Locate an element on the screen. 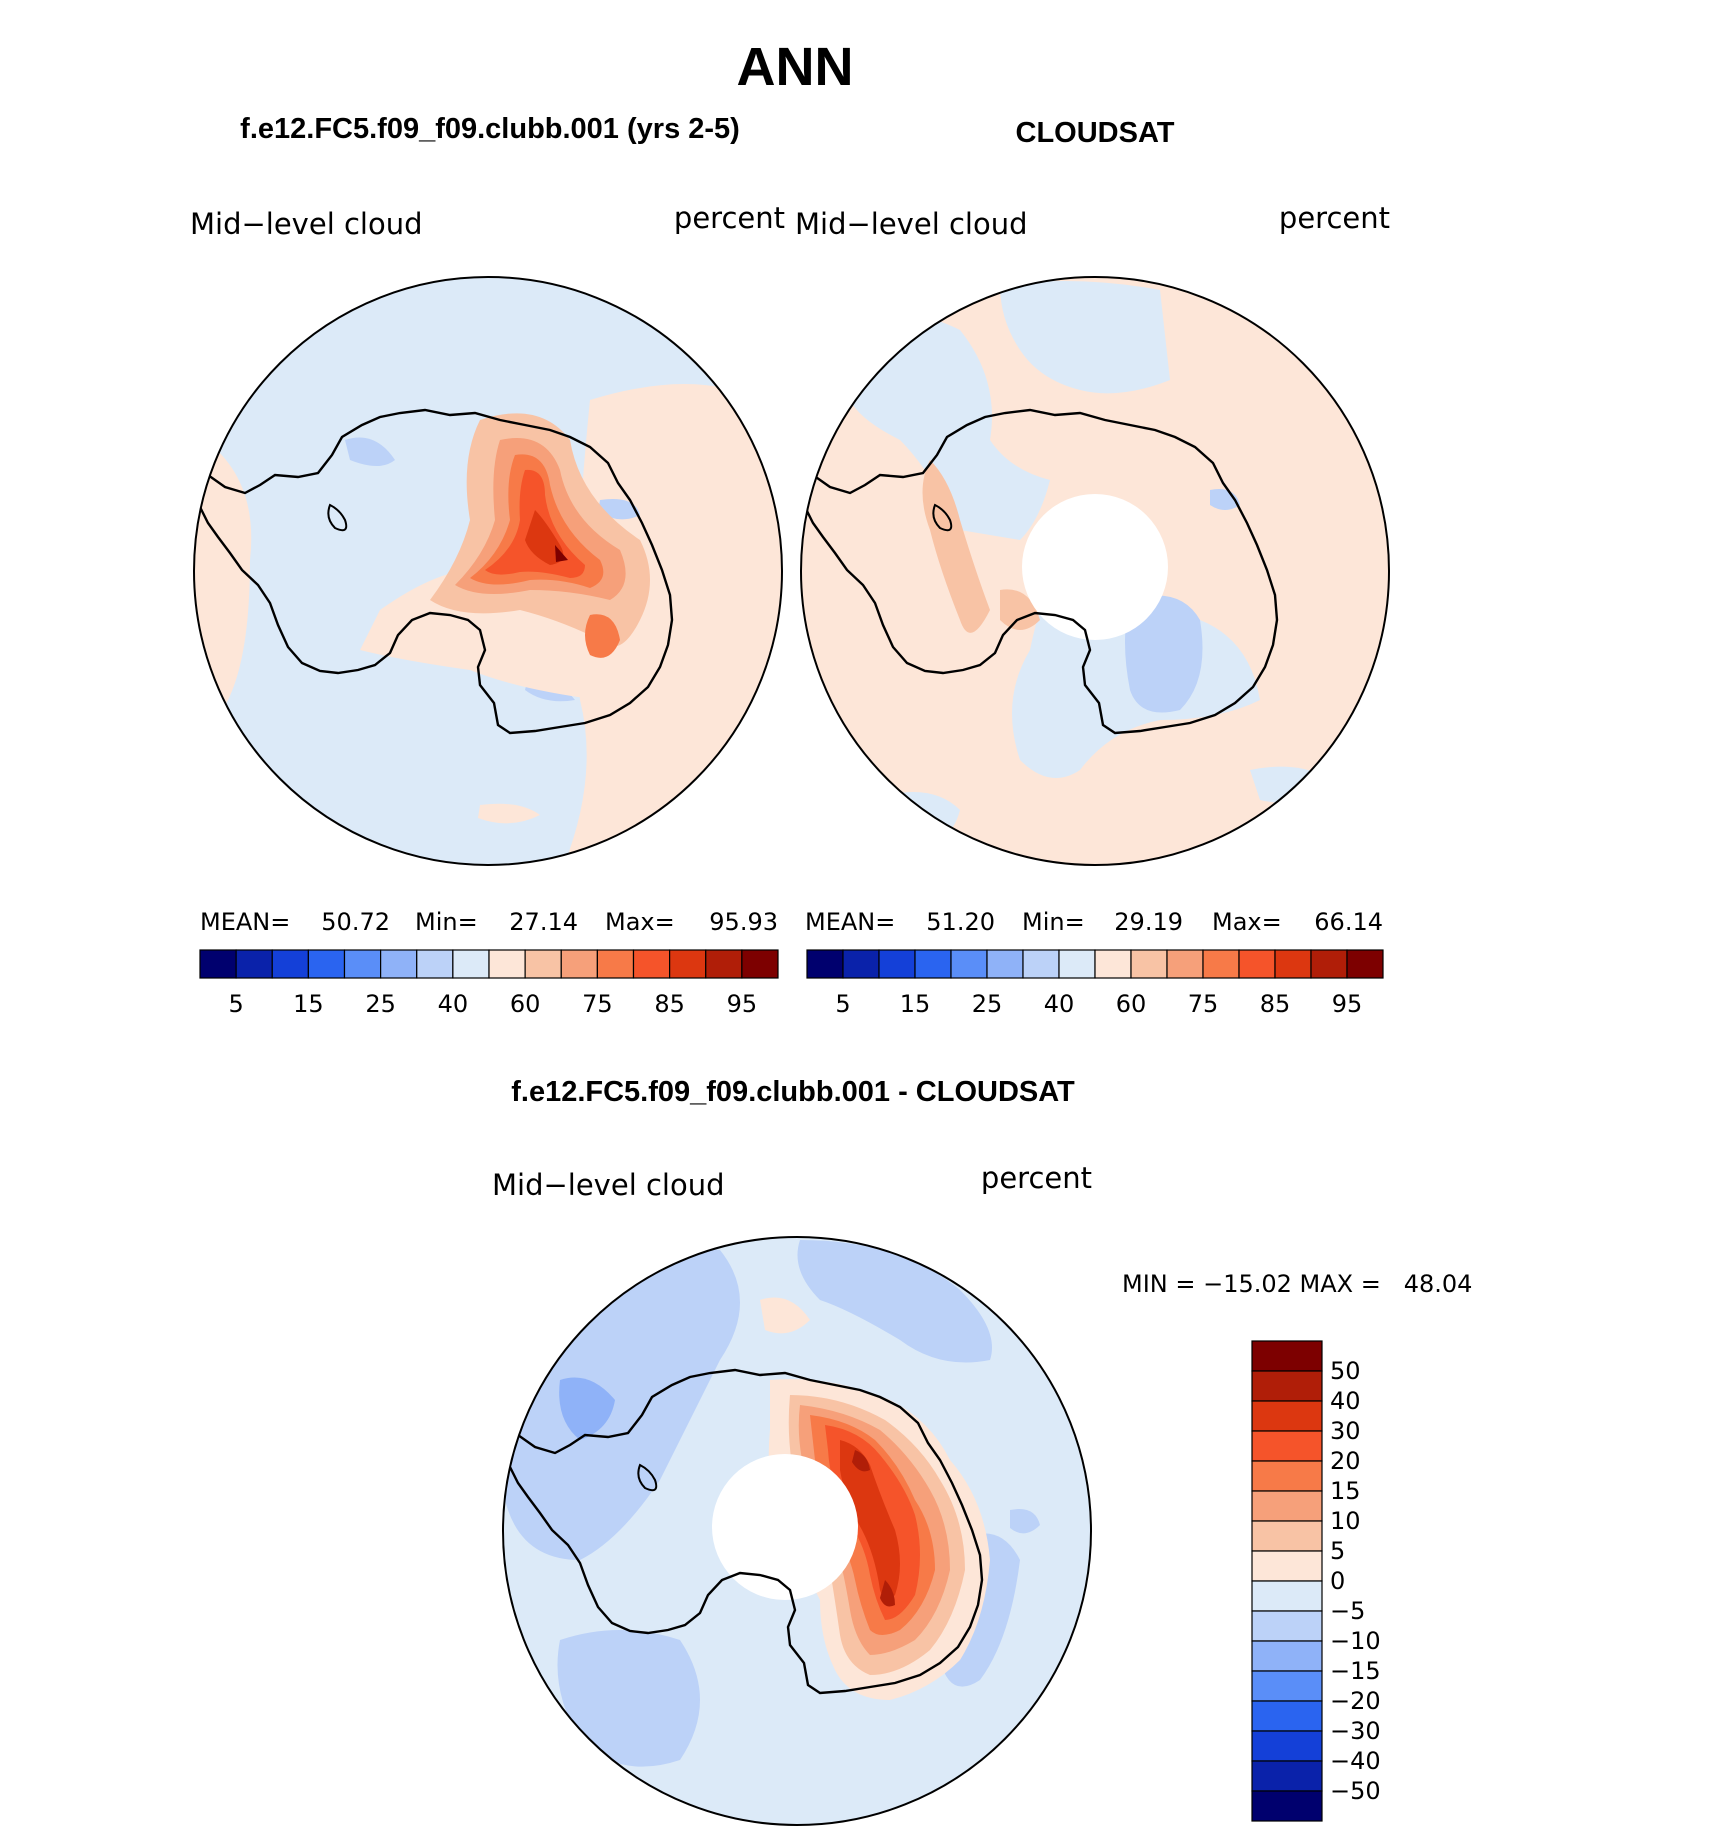 The height and width of the screenshot is (1839, 1710). main-title: ANN is located at coordinates (795, 67).